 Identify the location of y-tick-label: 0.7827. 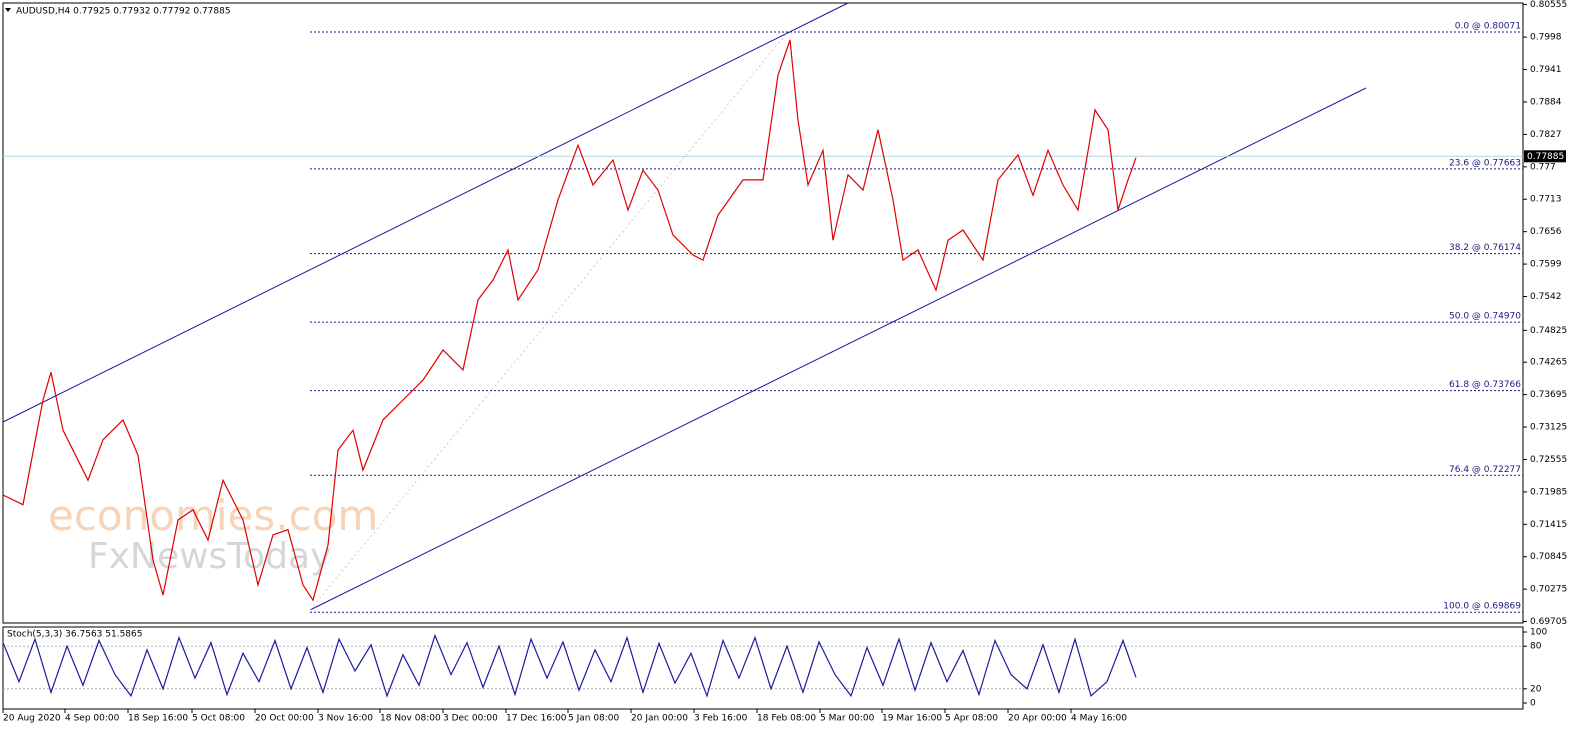
(1546, 135).